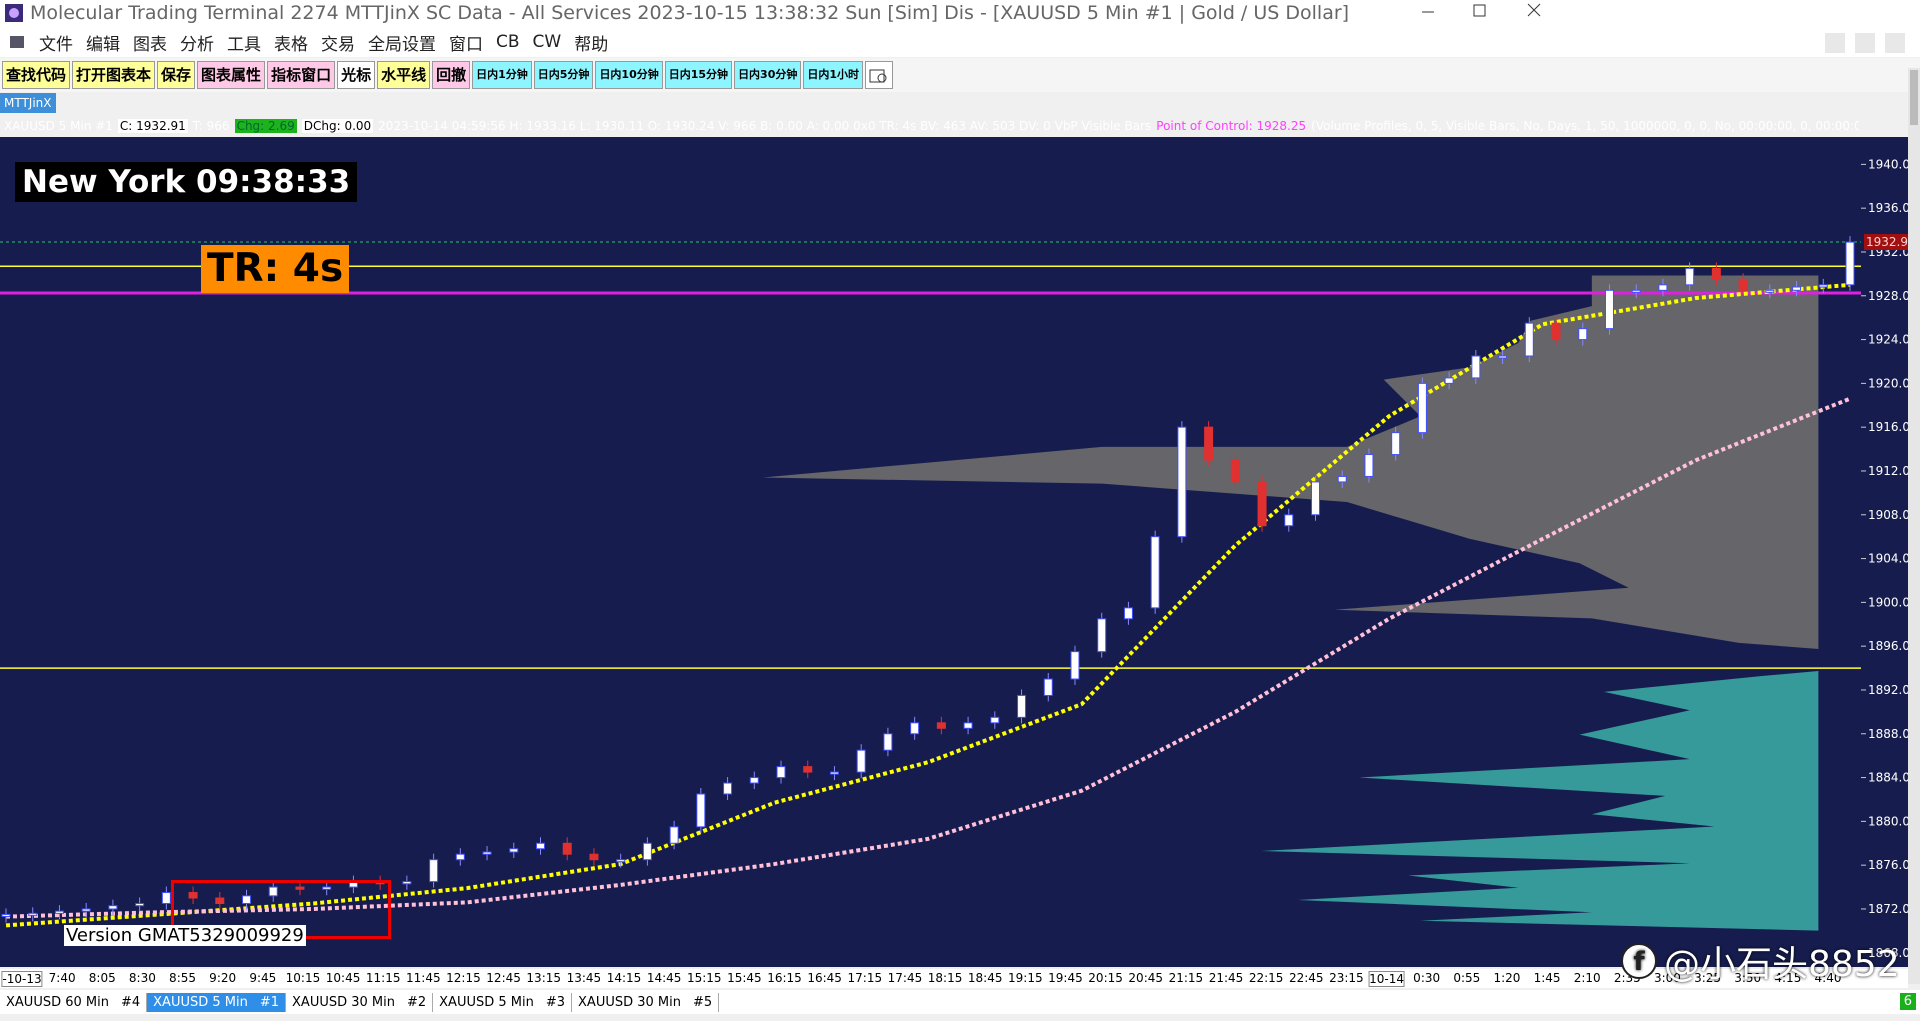 The width and height of the screenshot is (1920, 1021). Describe the element at coordinates (231, 75) in the screenshot. I see `toolbar-button: 图表属性` at that location.